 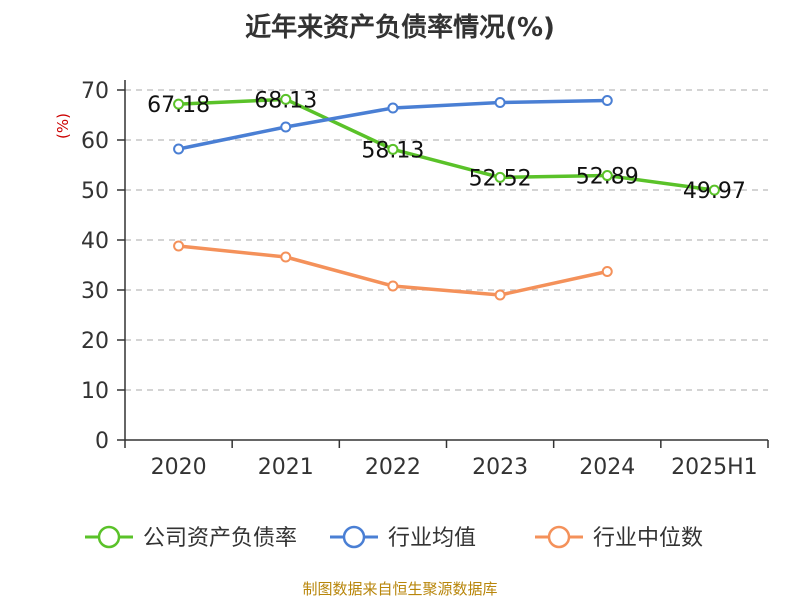 What do you see at coordinates (95, 141) in the screenshot?
I see `y-tick-label: 60` at bounding box center [95, 141].